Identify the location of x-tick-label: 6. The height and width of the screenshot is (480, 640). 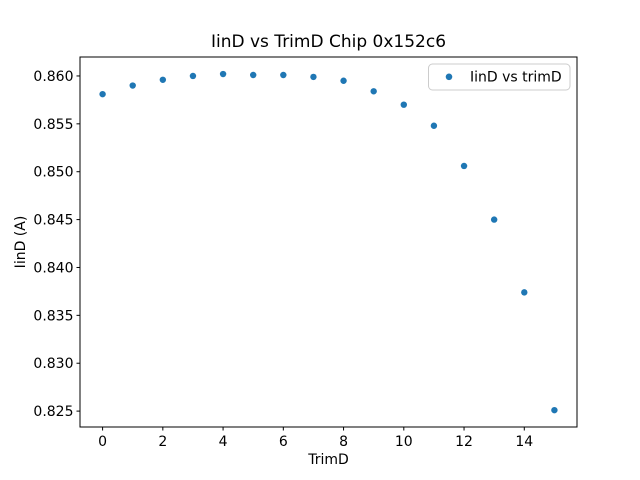
(283, 442).